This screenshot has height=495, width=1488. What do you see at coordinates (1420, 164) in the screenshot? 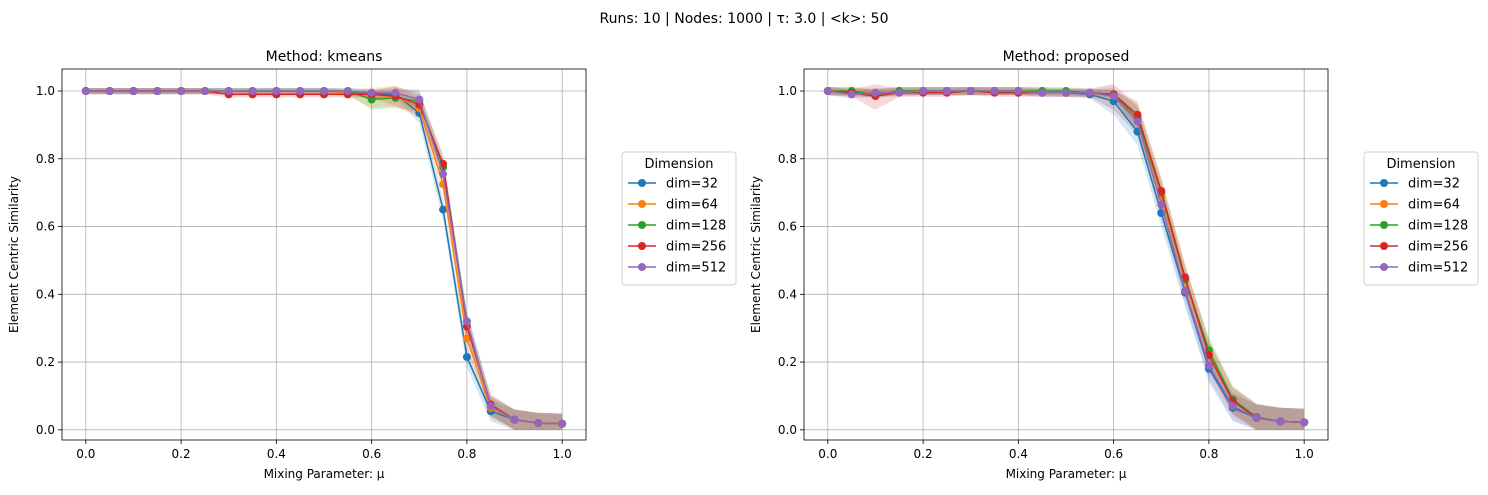
I see `chart-1-legend-title: Dimension` at bounding box center [1420, 164].